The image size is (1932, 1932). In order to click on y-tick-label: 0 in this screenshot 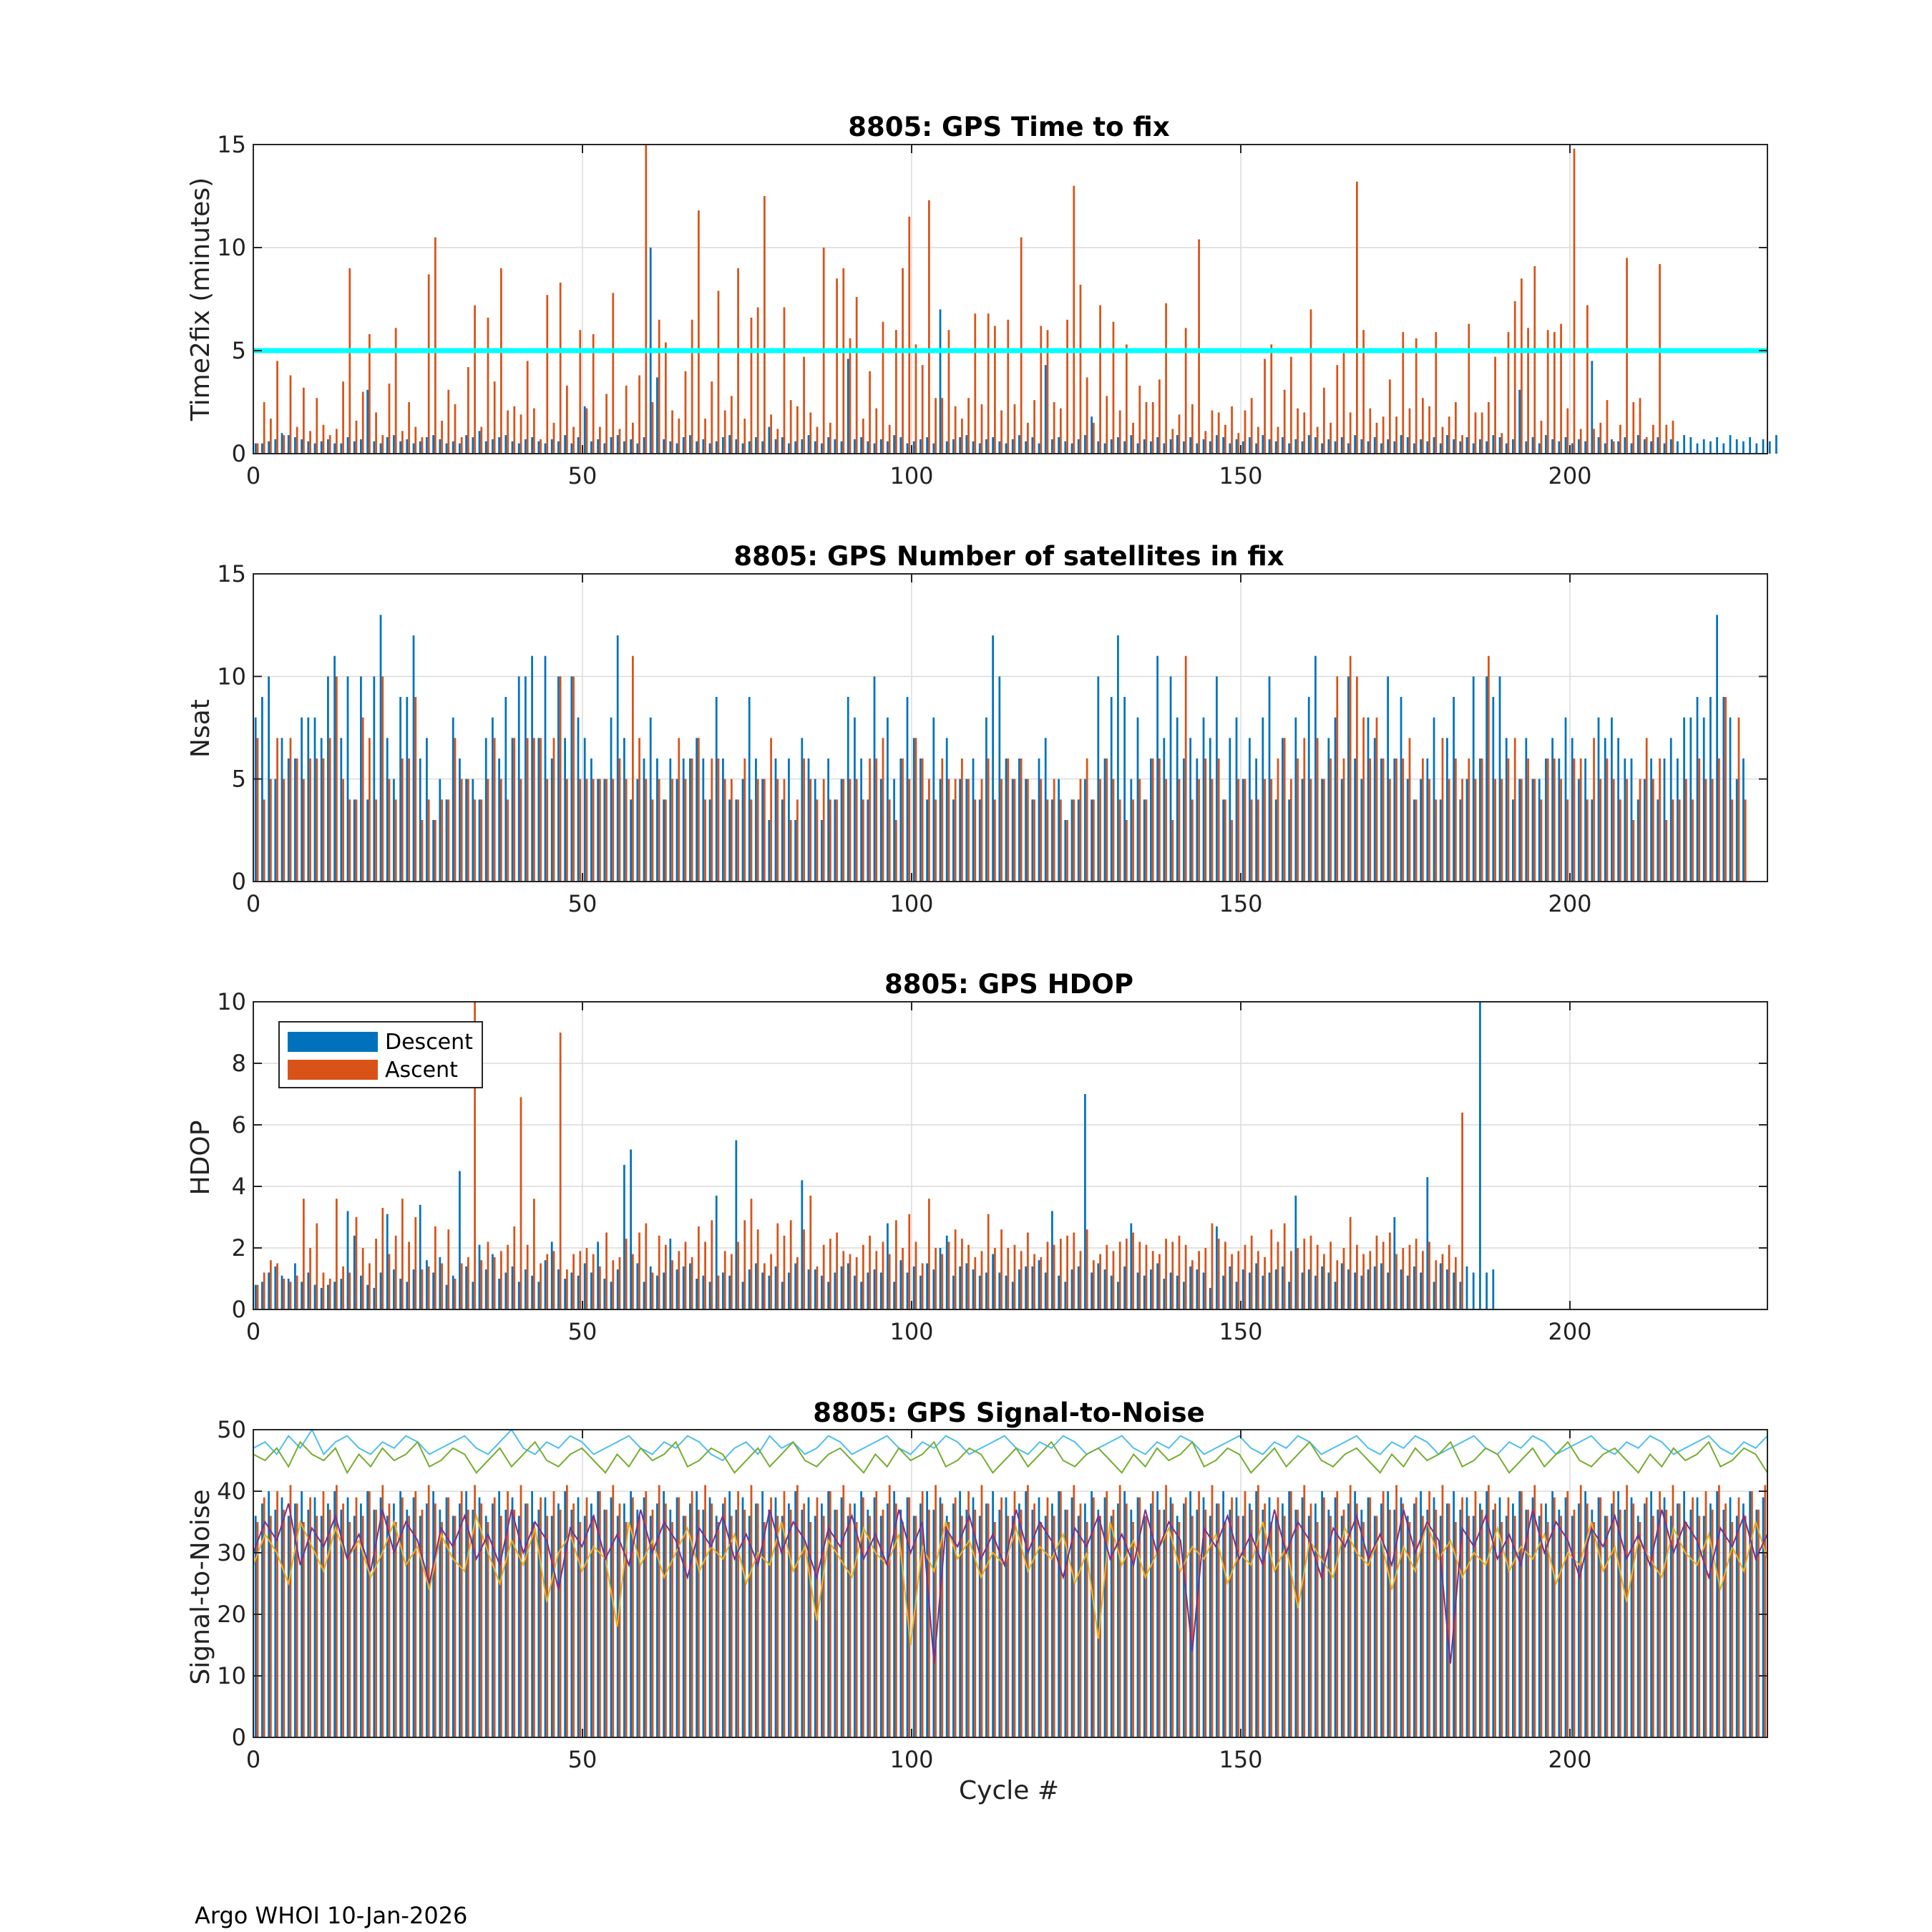, I will do `click(239, 453)`.